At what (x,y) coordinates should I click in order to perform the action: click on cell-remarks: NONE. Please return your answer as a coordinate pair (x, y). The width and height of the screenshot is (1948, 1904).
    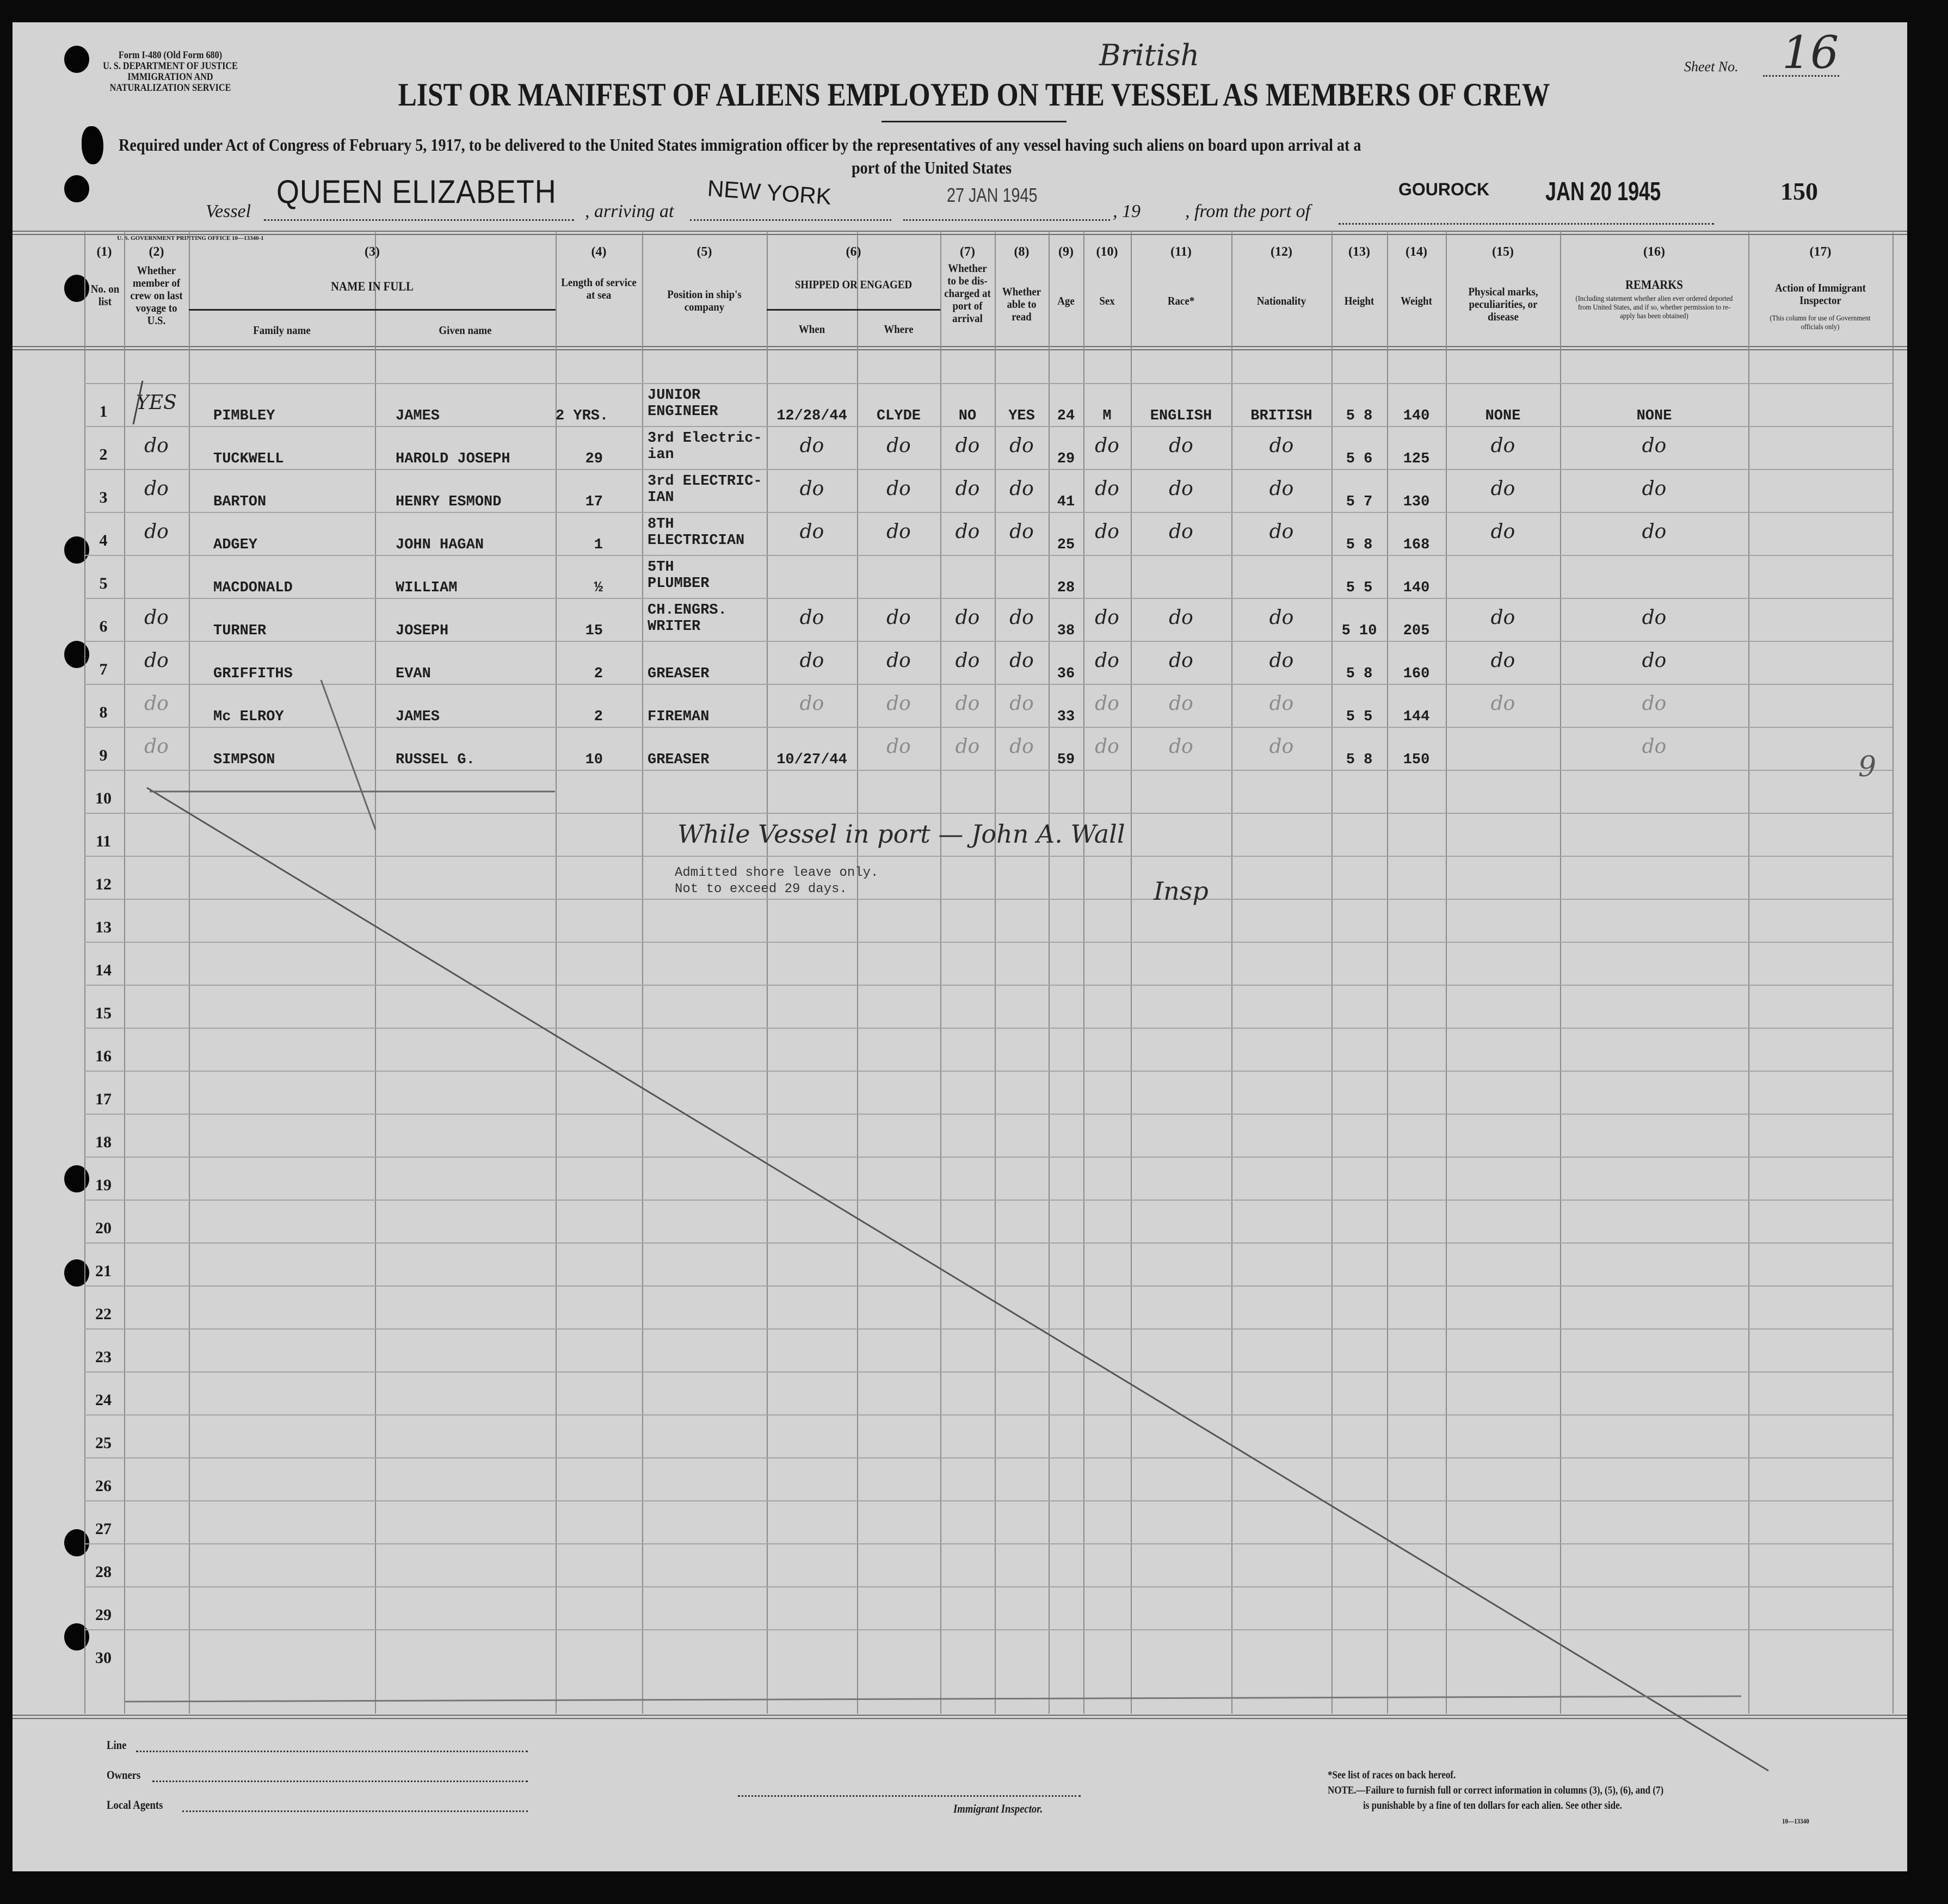
    Looking at the image, I should click on (1654, 416).